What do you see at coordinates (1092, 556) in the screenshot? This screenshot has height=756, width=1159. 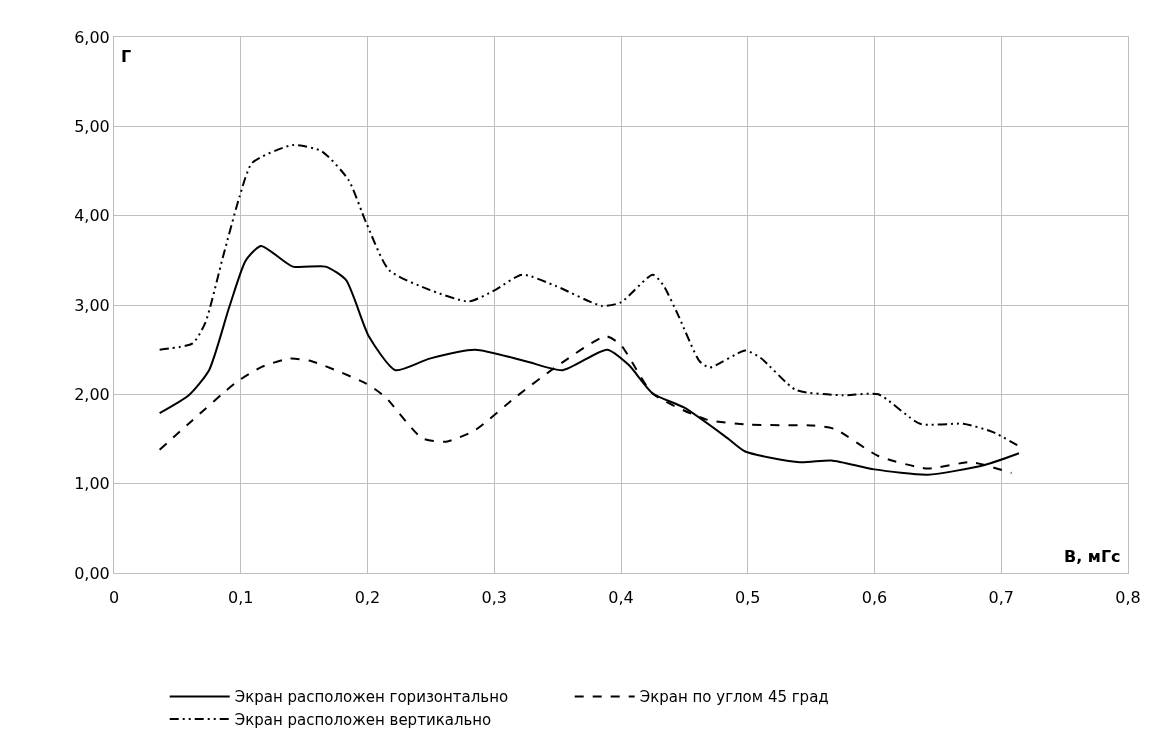 I see `x-axis-title: В, мГс` at bounding box center [1092, 556].